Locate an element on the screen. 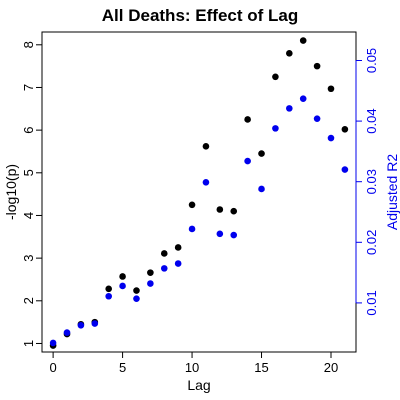  y2-axis-label: Adjusted R2 is located at coordinates (392, 192).